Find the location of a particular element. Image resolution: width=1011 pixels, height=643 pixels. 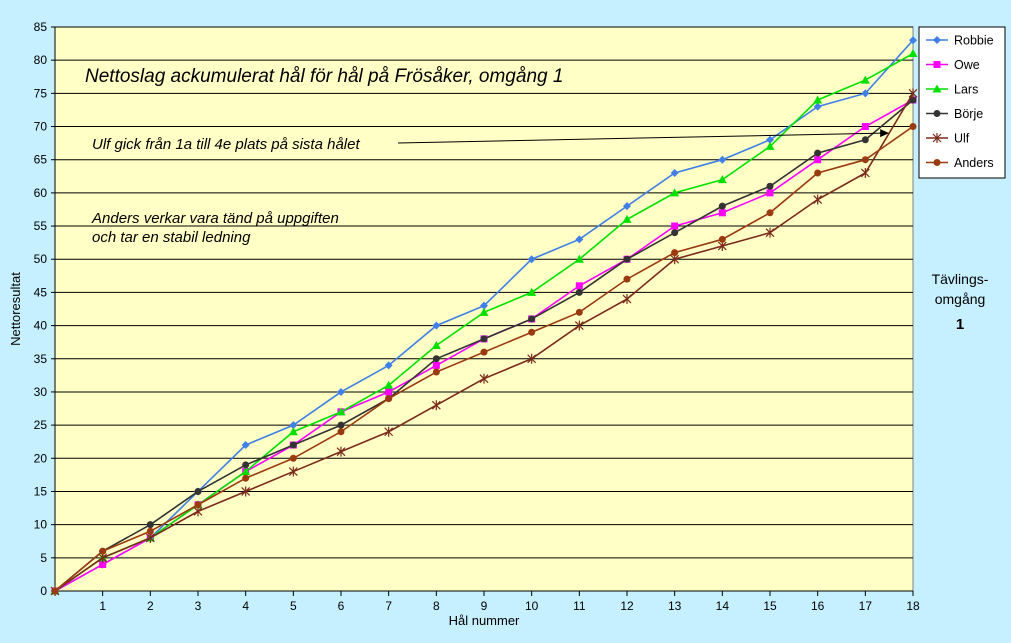

x-tick-label: 12 is located at coordinates (627, 606).